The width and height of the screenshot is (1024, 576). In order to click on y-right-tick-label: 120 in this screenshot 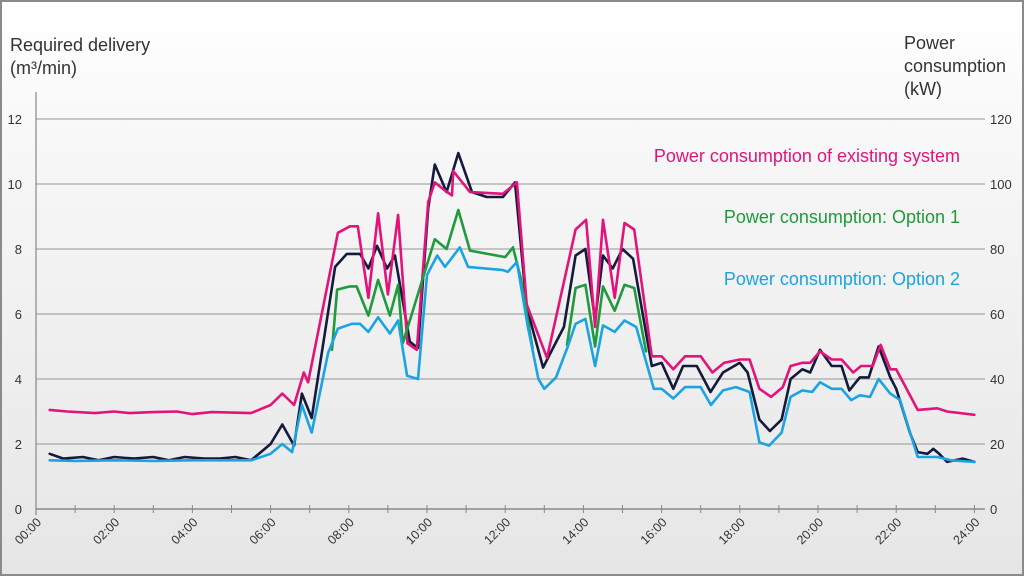, I will do `click(1001, 119)`.